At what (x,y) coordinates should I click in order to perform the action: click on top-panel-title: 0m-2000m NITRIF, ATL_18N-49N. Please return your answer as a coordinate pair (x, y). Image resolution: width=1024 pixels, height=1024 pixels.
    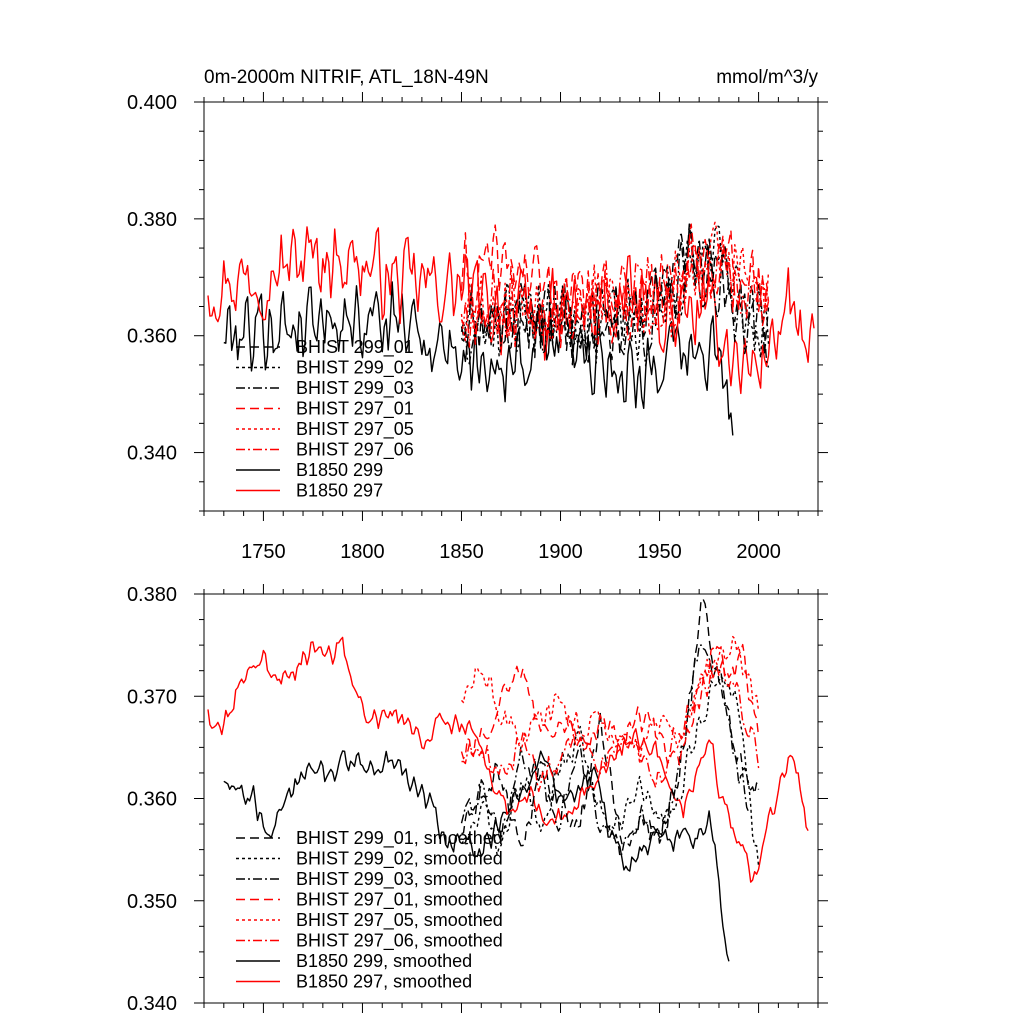
    Looking at the image, I should click on (346, 77).